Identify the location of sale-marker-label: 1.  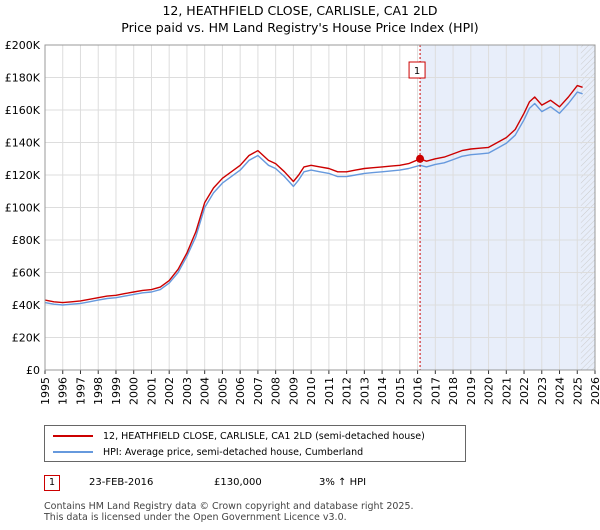
(417, 71).